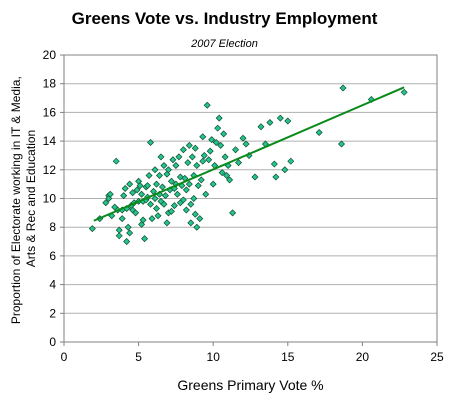 Image resolution: width=449 pixels, height=405 pixels. I want to click on chart-title: Greens Vote vs. Industry Employment, so click(224, 18).